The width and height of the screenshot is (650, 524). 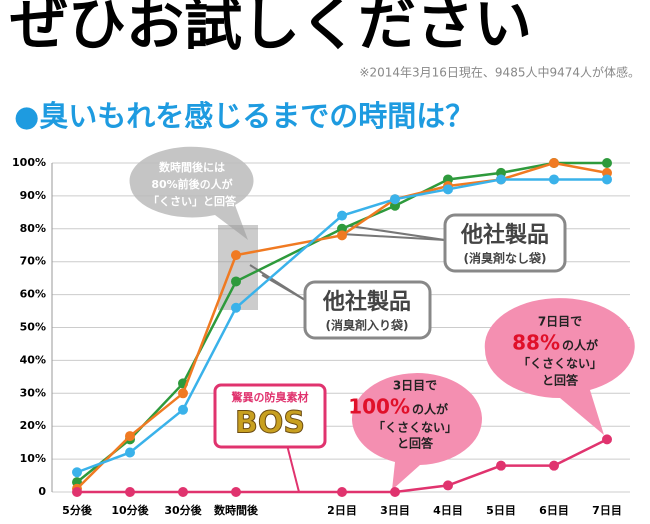 What do you see at coordinates (183, 510) in the screenshot?
I see `x-tick-label: 30分後` at bounding box center [183, 510].